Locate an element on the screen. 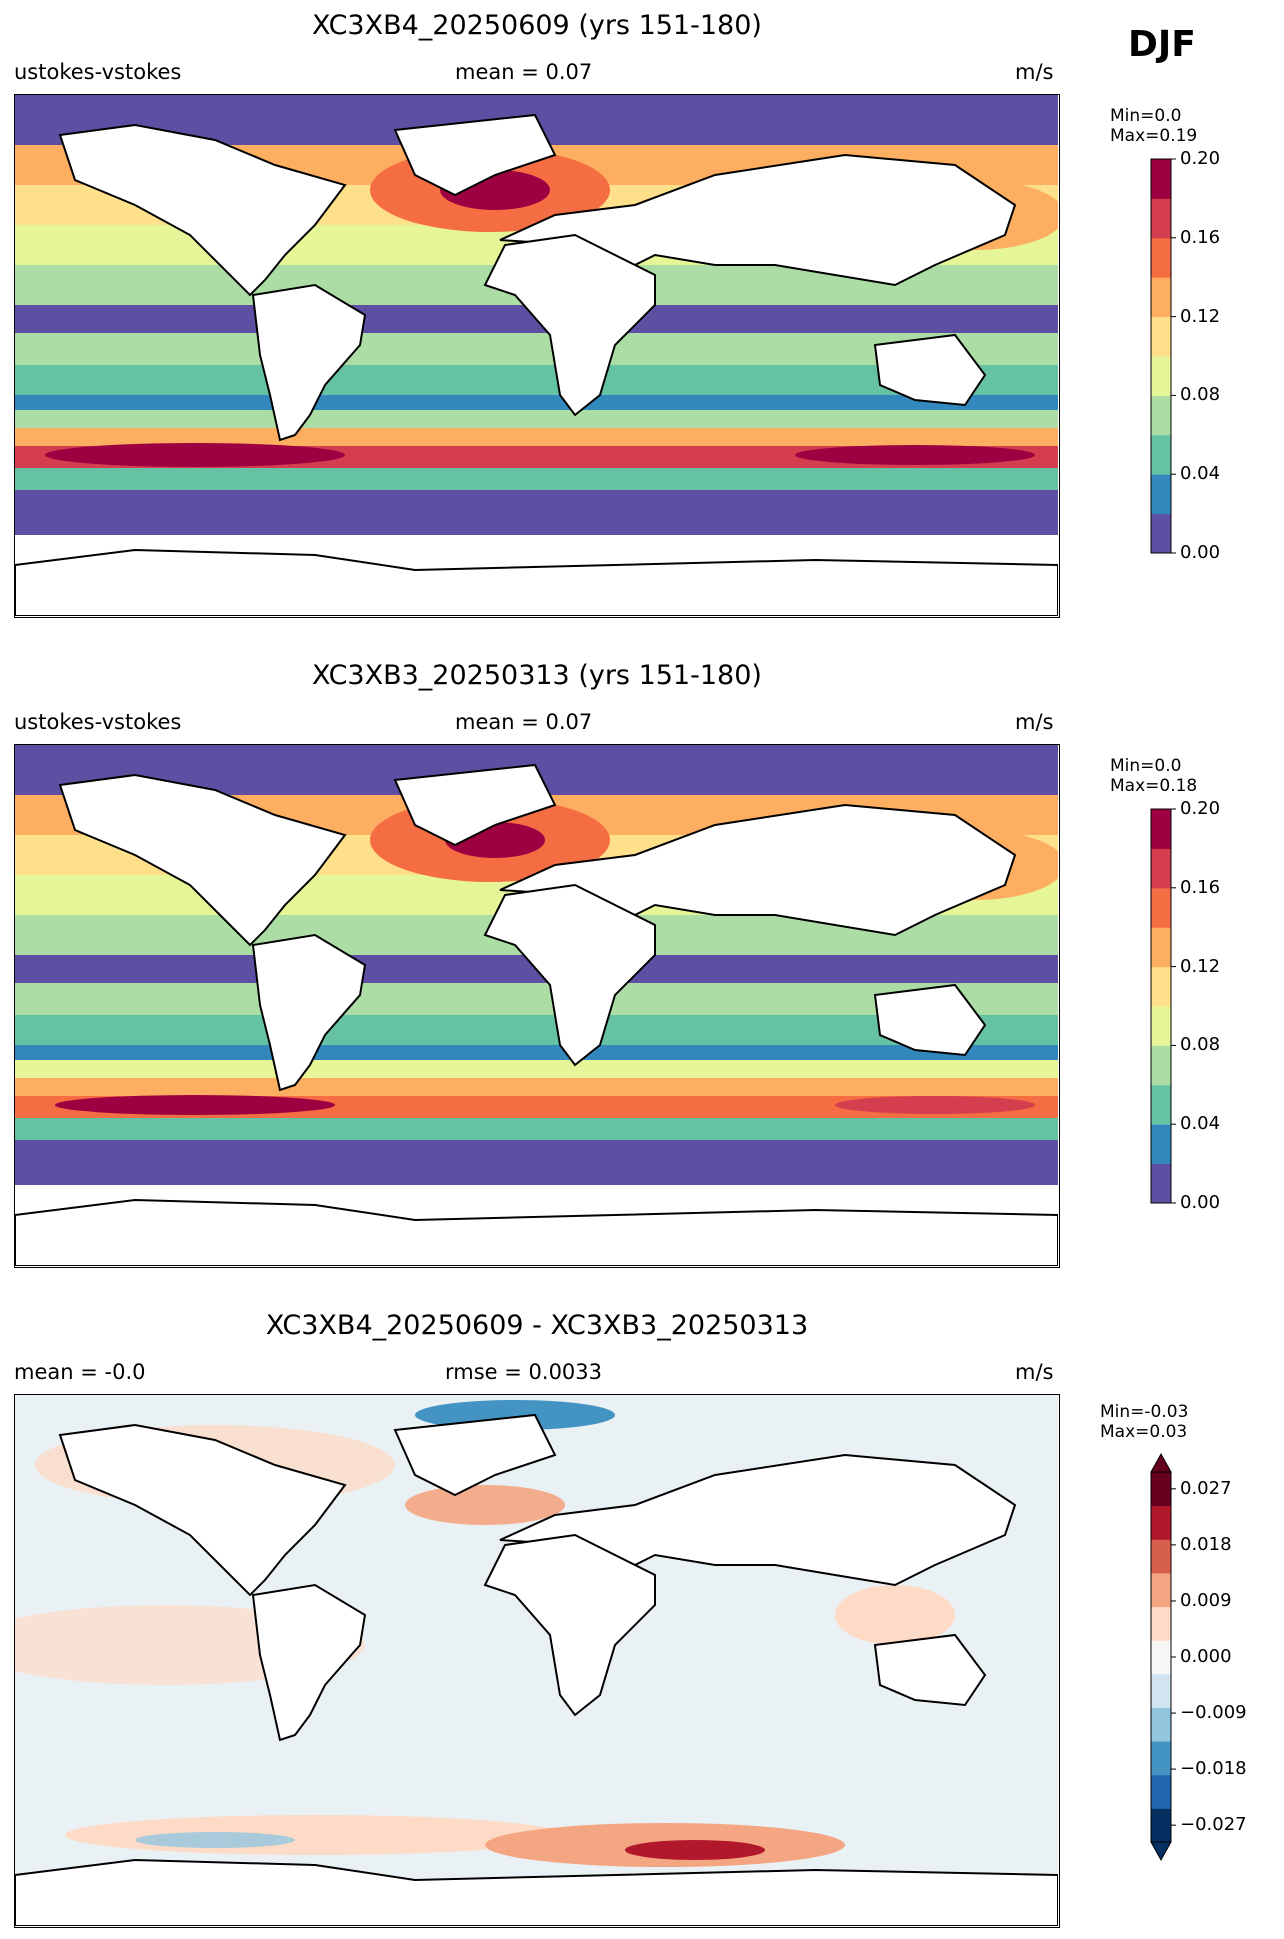 Image resolution: width=1284 pixels, height=1939 pixels. season-label: DJF is located at coordinates (1162, 44).